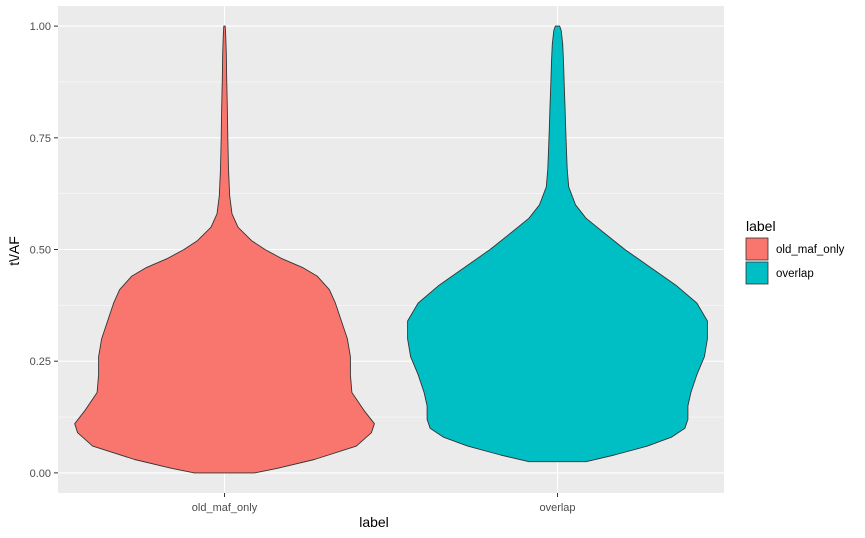  I want to click on y-axis-ticks: 0.00 0.25 0.50 0.75 1.00, so click(44, 250).